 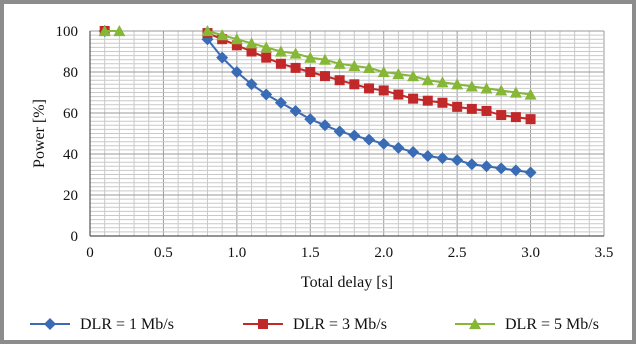 I want to click on x-tick-label: 0.5, so click(x=163, y=253).